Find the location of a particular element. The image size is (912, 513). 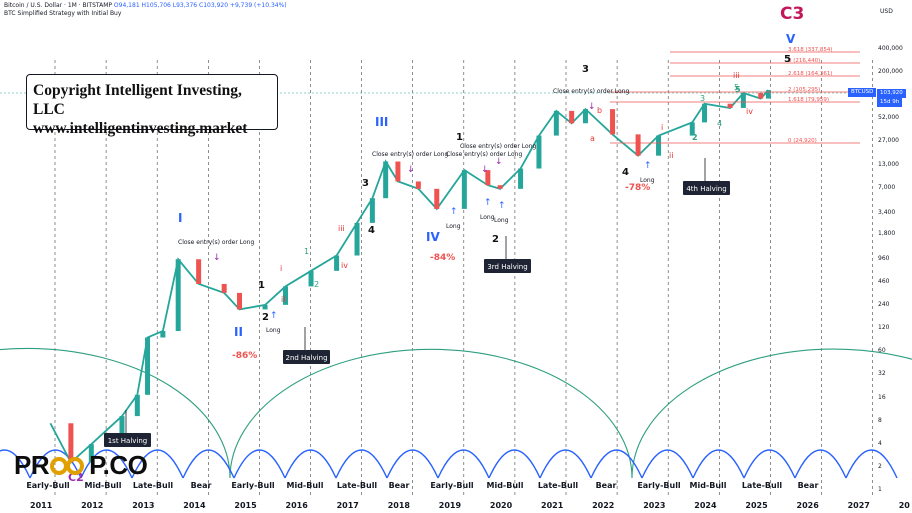

year-tick-label: 20 is located at coordinates (905, 505).